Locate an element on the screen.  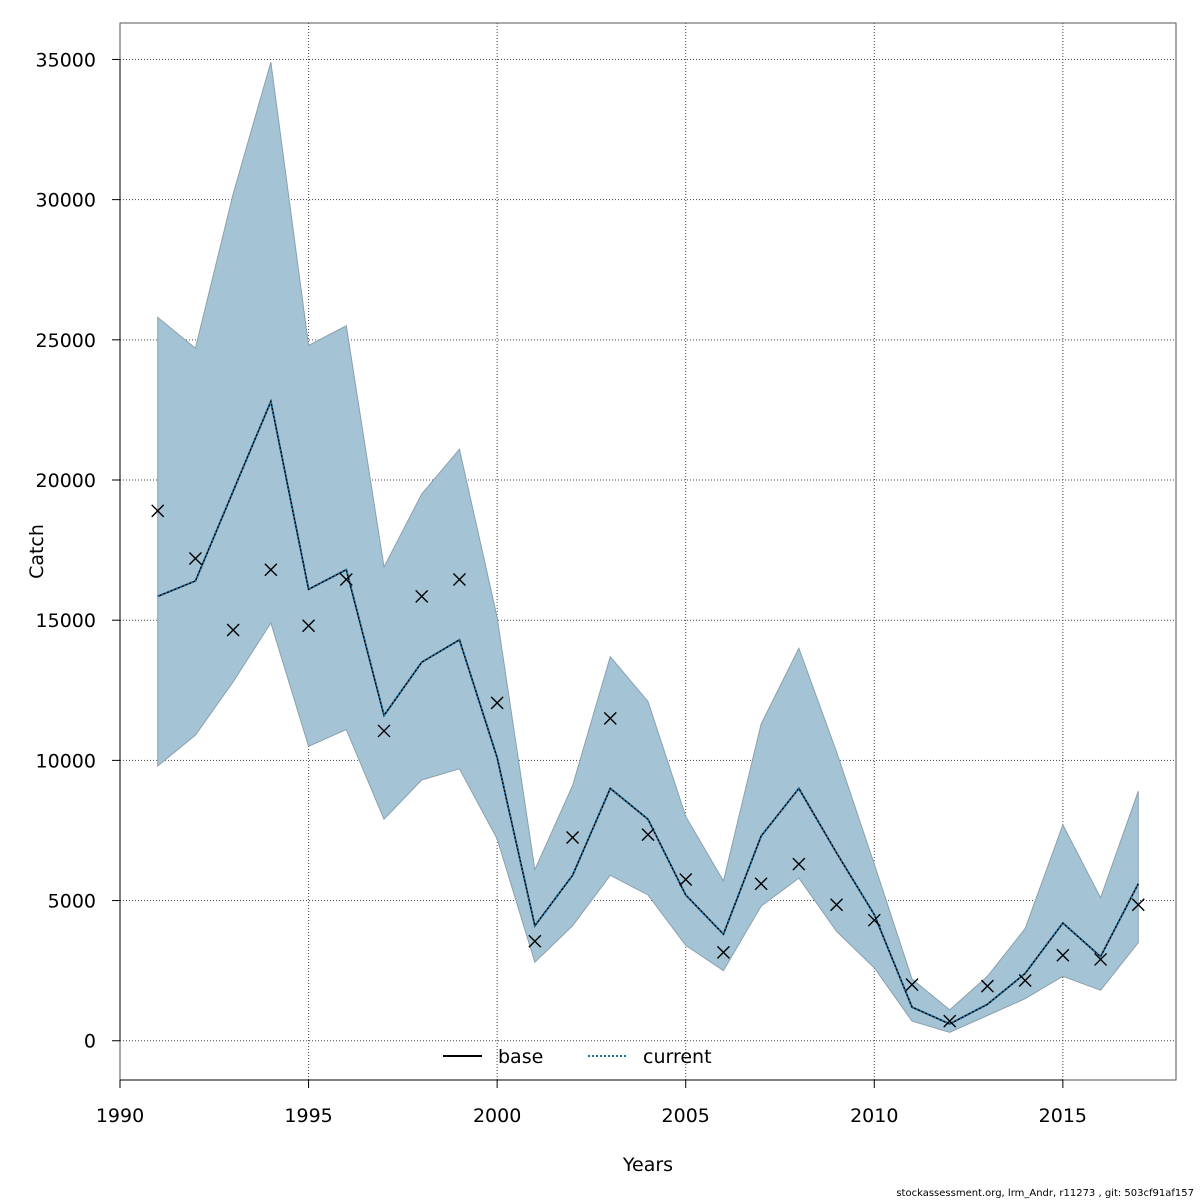
y-tick-label: 35000 is located at coordinates (66, 60).